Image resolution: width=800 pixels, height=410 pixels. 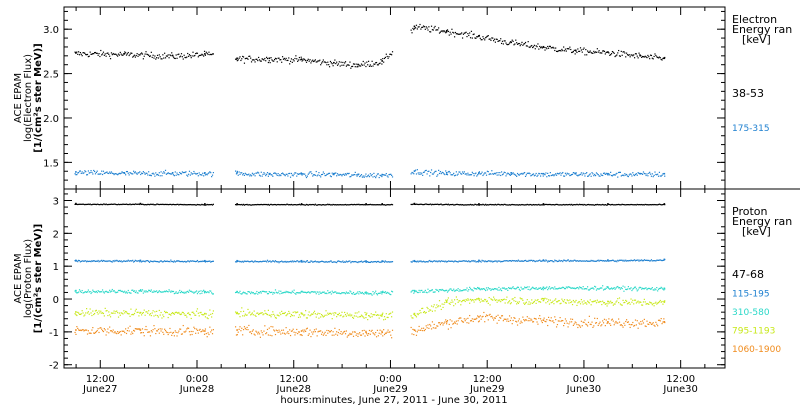 I want to click on y-tick-label: 2.5, so click(x=51, y=75).